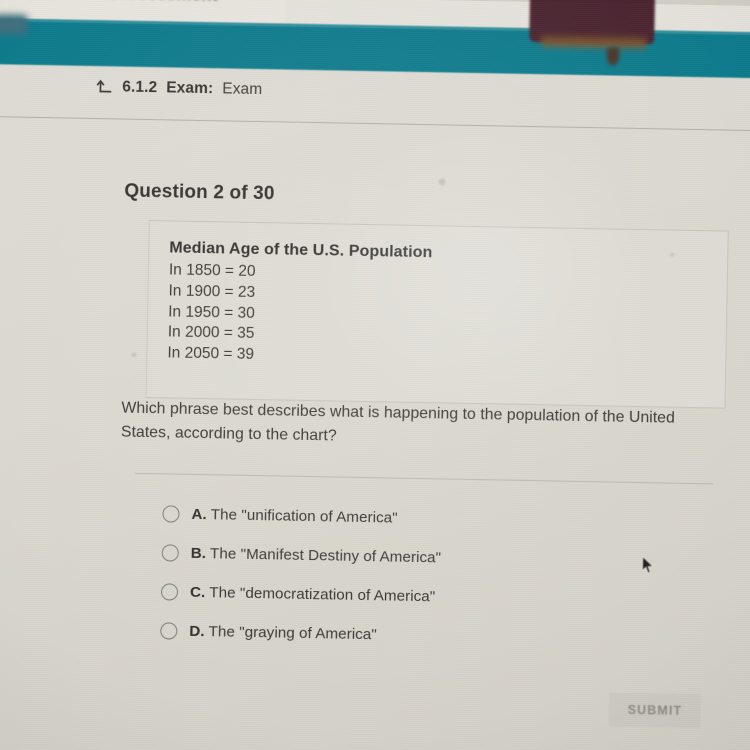 This screenshot has height=750, width=750. What do you see at coordinates (190, 88) in the screenshot?
I see `breadcrumb-label: Exam:` at bounding box center [190, 88].